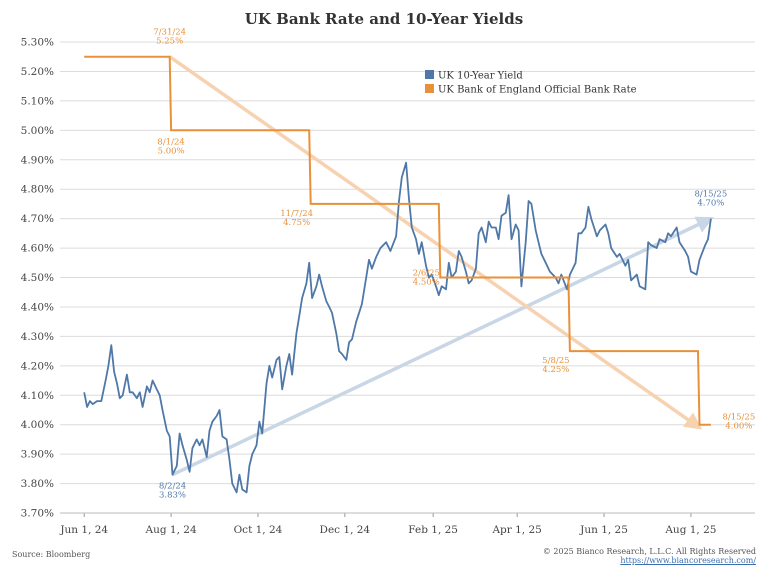 The height and width of the screenshot is (576, 768). I want to click on x-tick-label: Feb 1, 25, so click(433, 530).